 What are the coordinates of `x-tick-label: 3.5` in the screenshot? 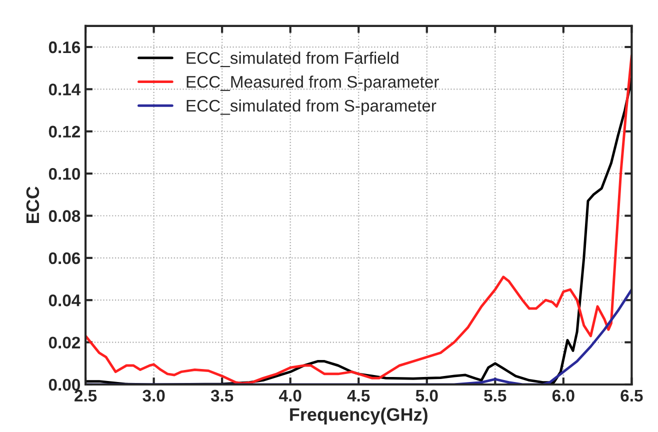 It's located at (222, 396).